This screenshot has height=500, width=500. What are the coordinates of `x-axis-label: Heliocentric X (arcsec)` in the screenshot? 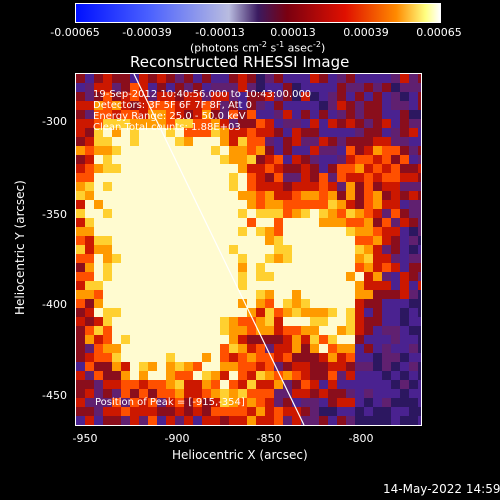 It's located at (240, 455).